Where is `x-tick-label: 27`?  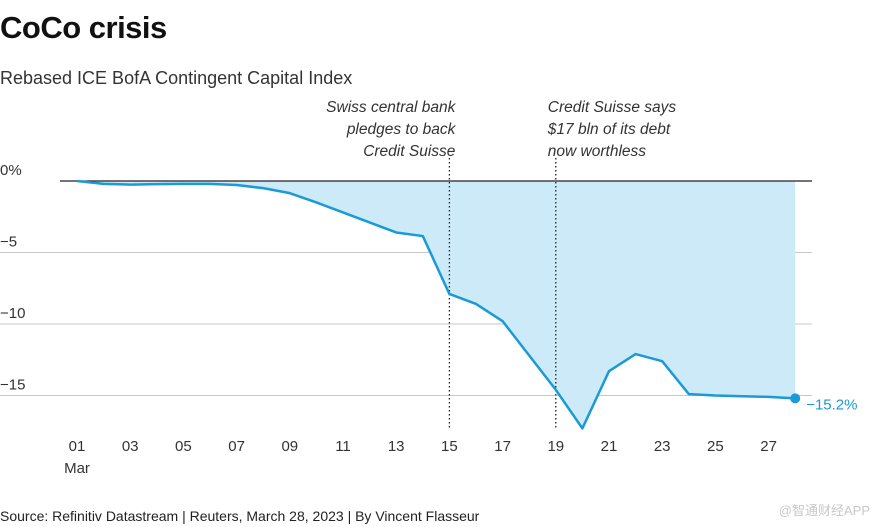
x-tick-label: 27 is located at coordinates (768, 446).